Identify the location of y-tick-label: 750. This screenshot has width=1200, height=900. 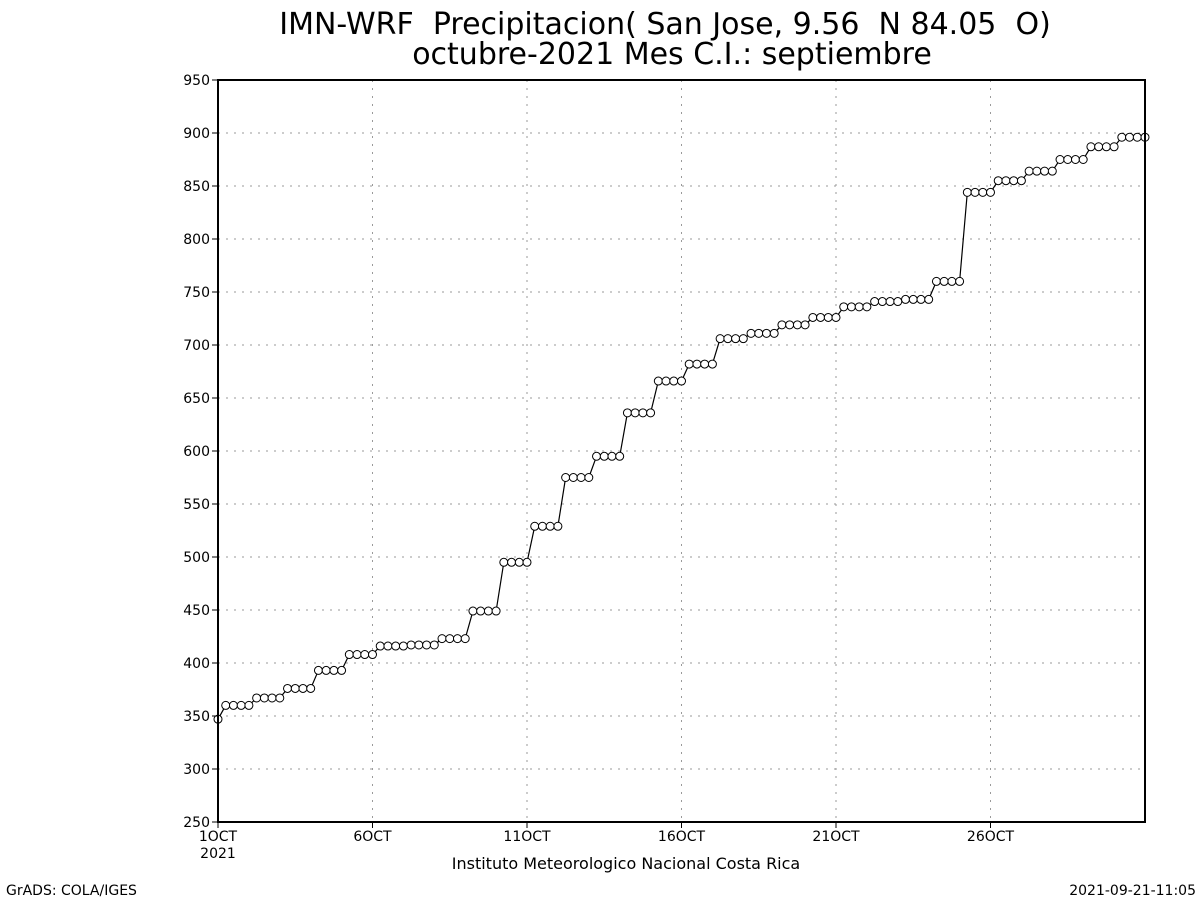
(196, 293).